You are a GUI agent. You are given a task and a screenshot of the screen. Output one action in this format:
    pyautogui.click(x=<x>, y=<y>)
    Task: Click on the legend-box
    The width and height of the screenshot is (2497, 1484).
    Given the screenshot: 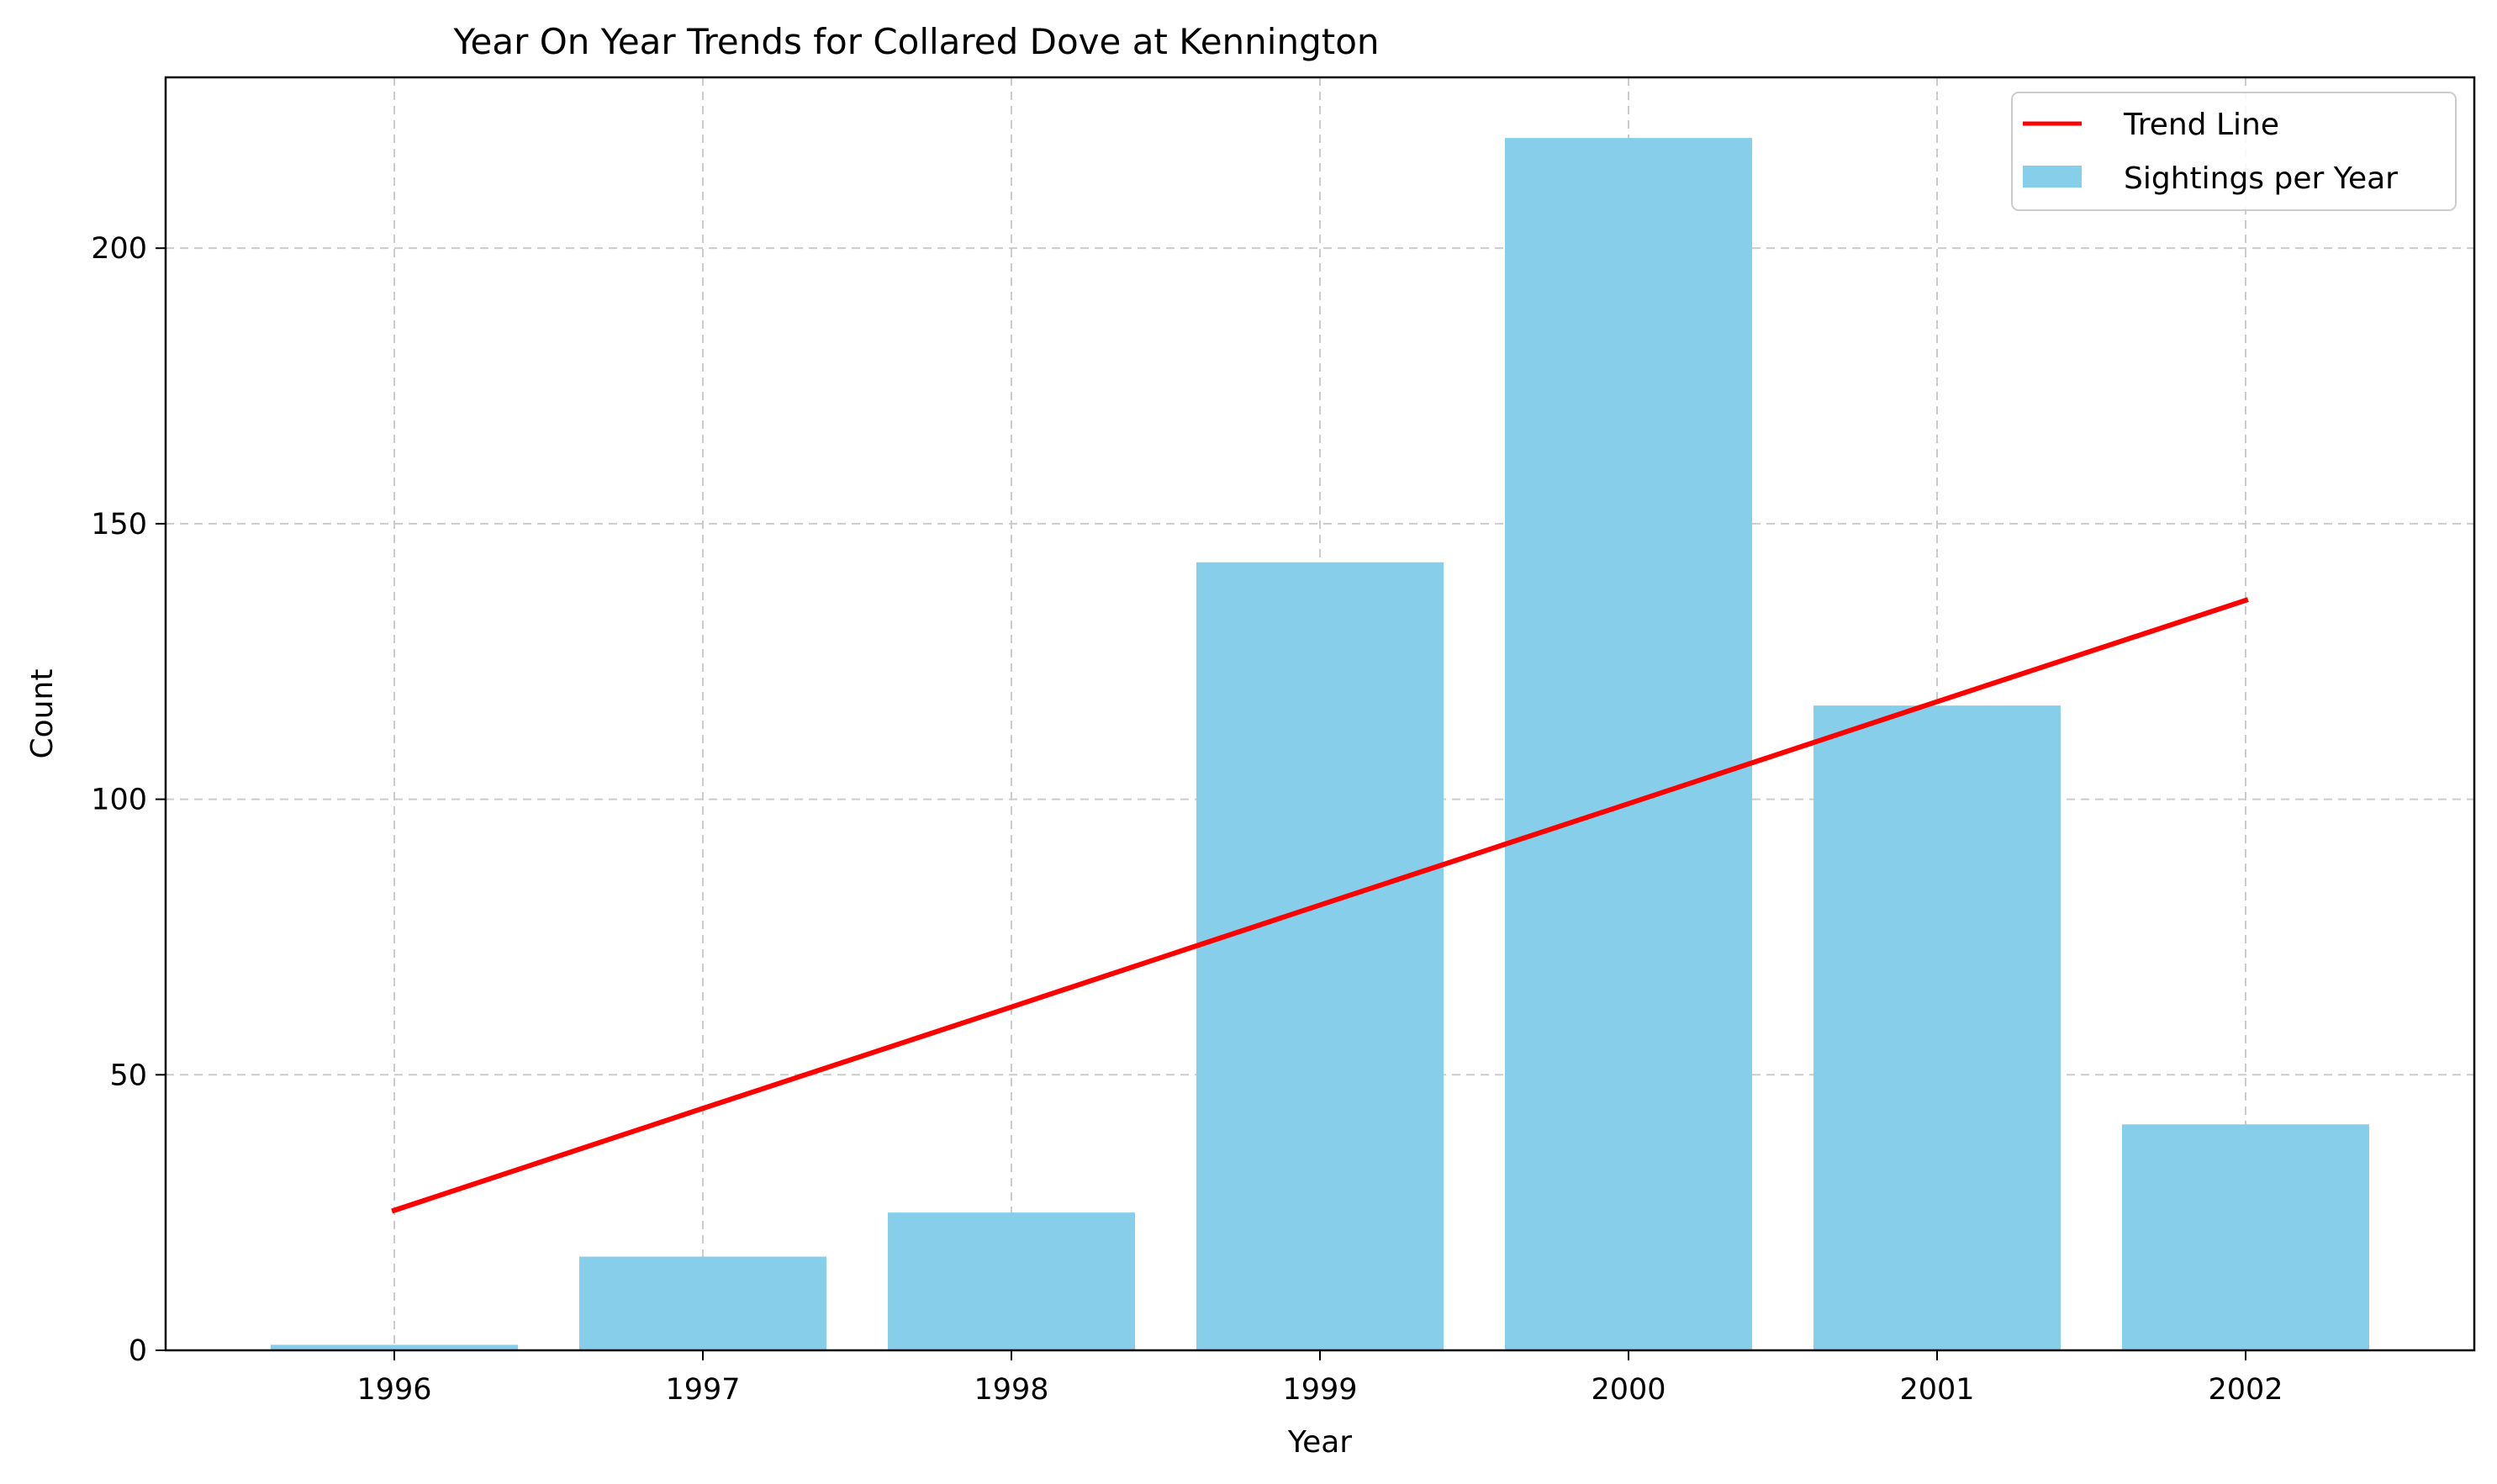 What is the action you would take?
    pyautogui.click(x=2234, y=151)
    